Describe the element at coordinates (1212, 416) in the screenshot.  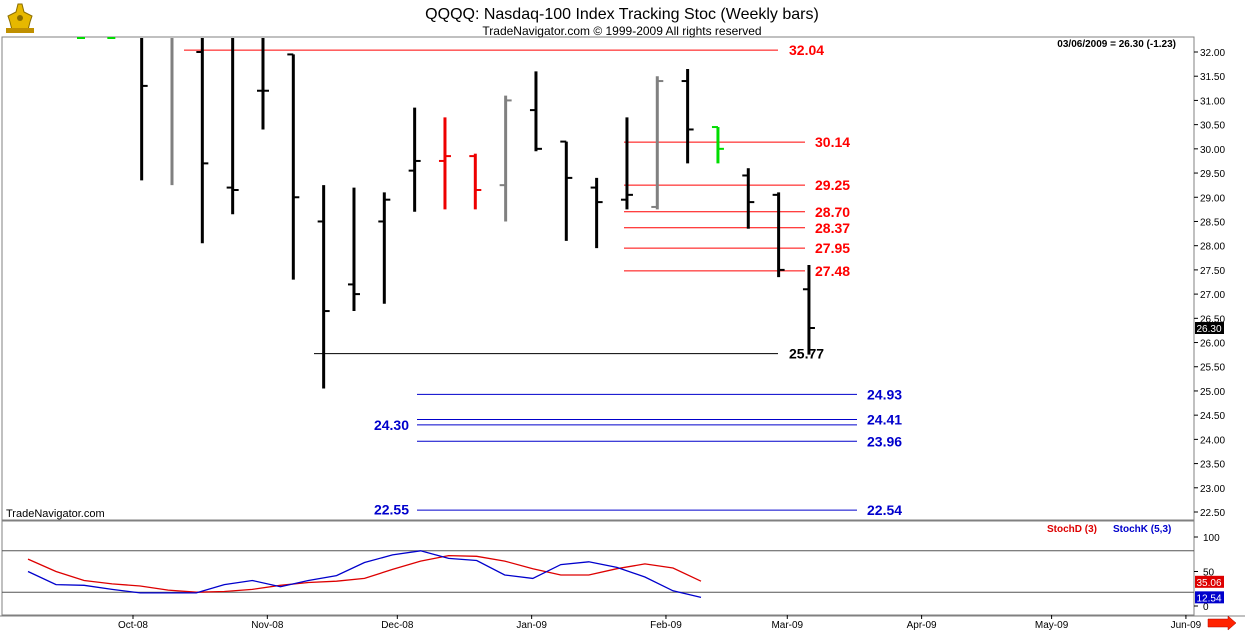
I see `price-y-tick-label: 24.50` at that location.